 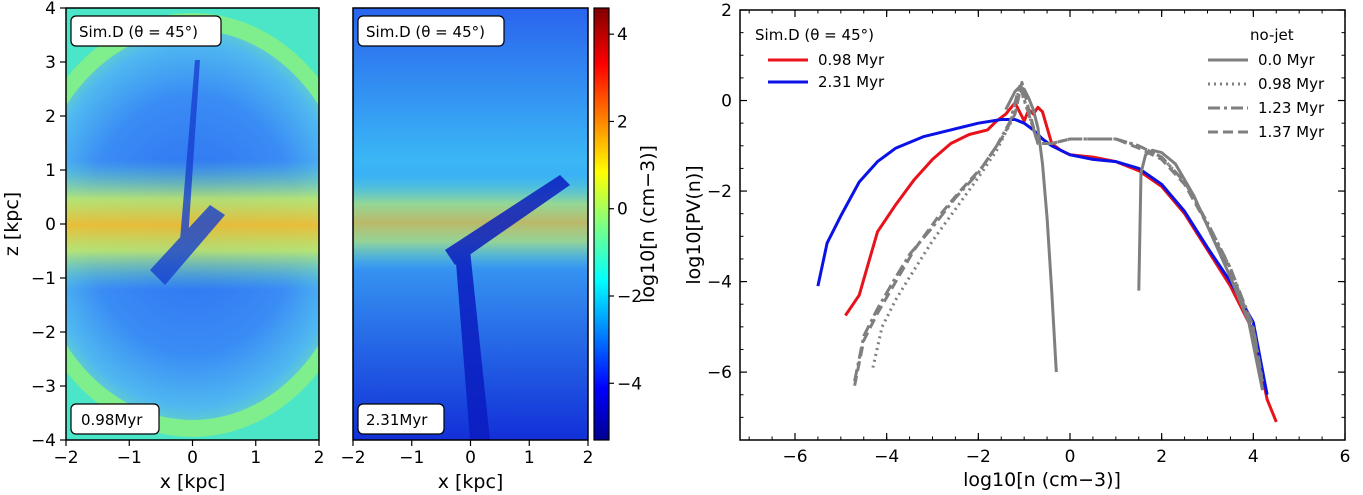 What do you see at coordinates (397, 420) in the screenshot?
I see `svg-text: 2.31Myr` at bounding box center [397, 420].